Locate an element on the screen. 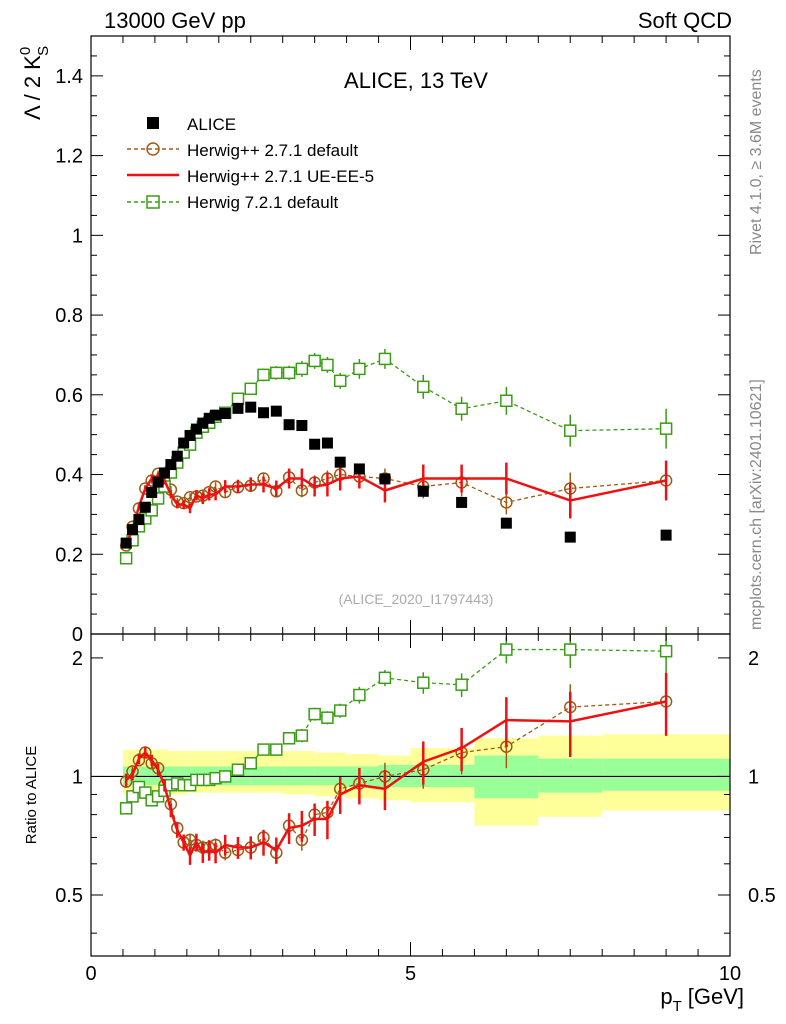 The height and width of the screenshot is (1024, 786). ratio-ytick-label-right: 2 is located at coordinates (753, 659).